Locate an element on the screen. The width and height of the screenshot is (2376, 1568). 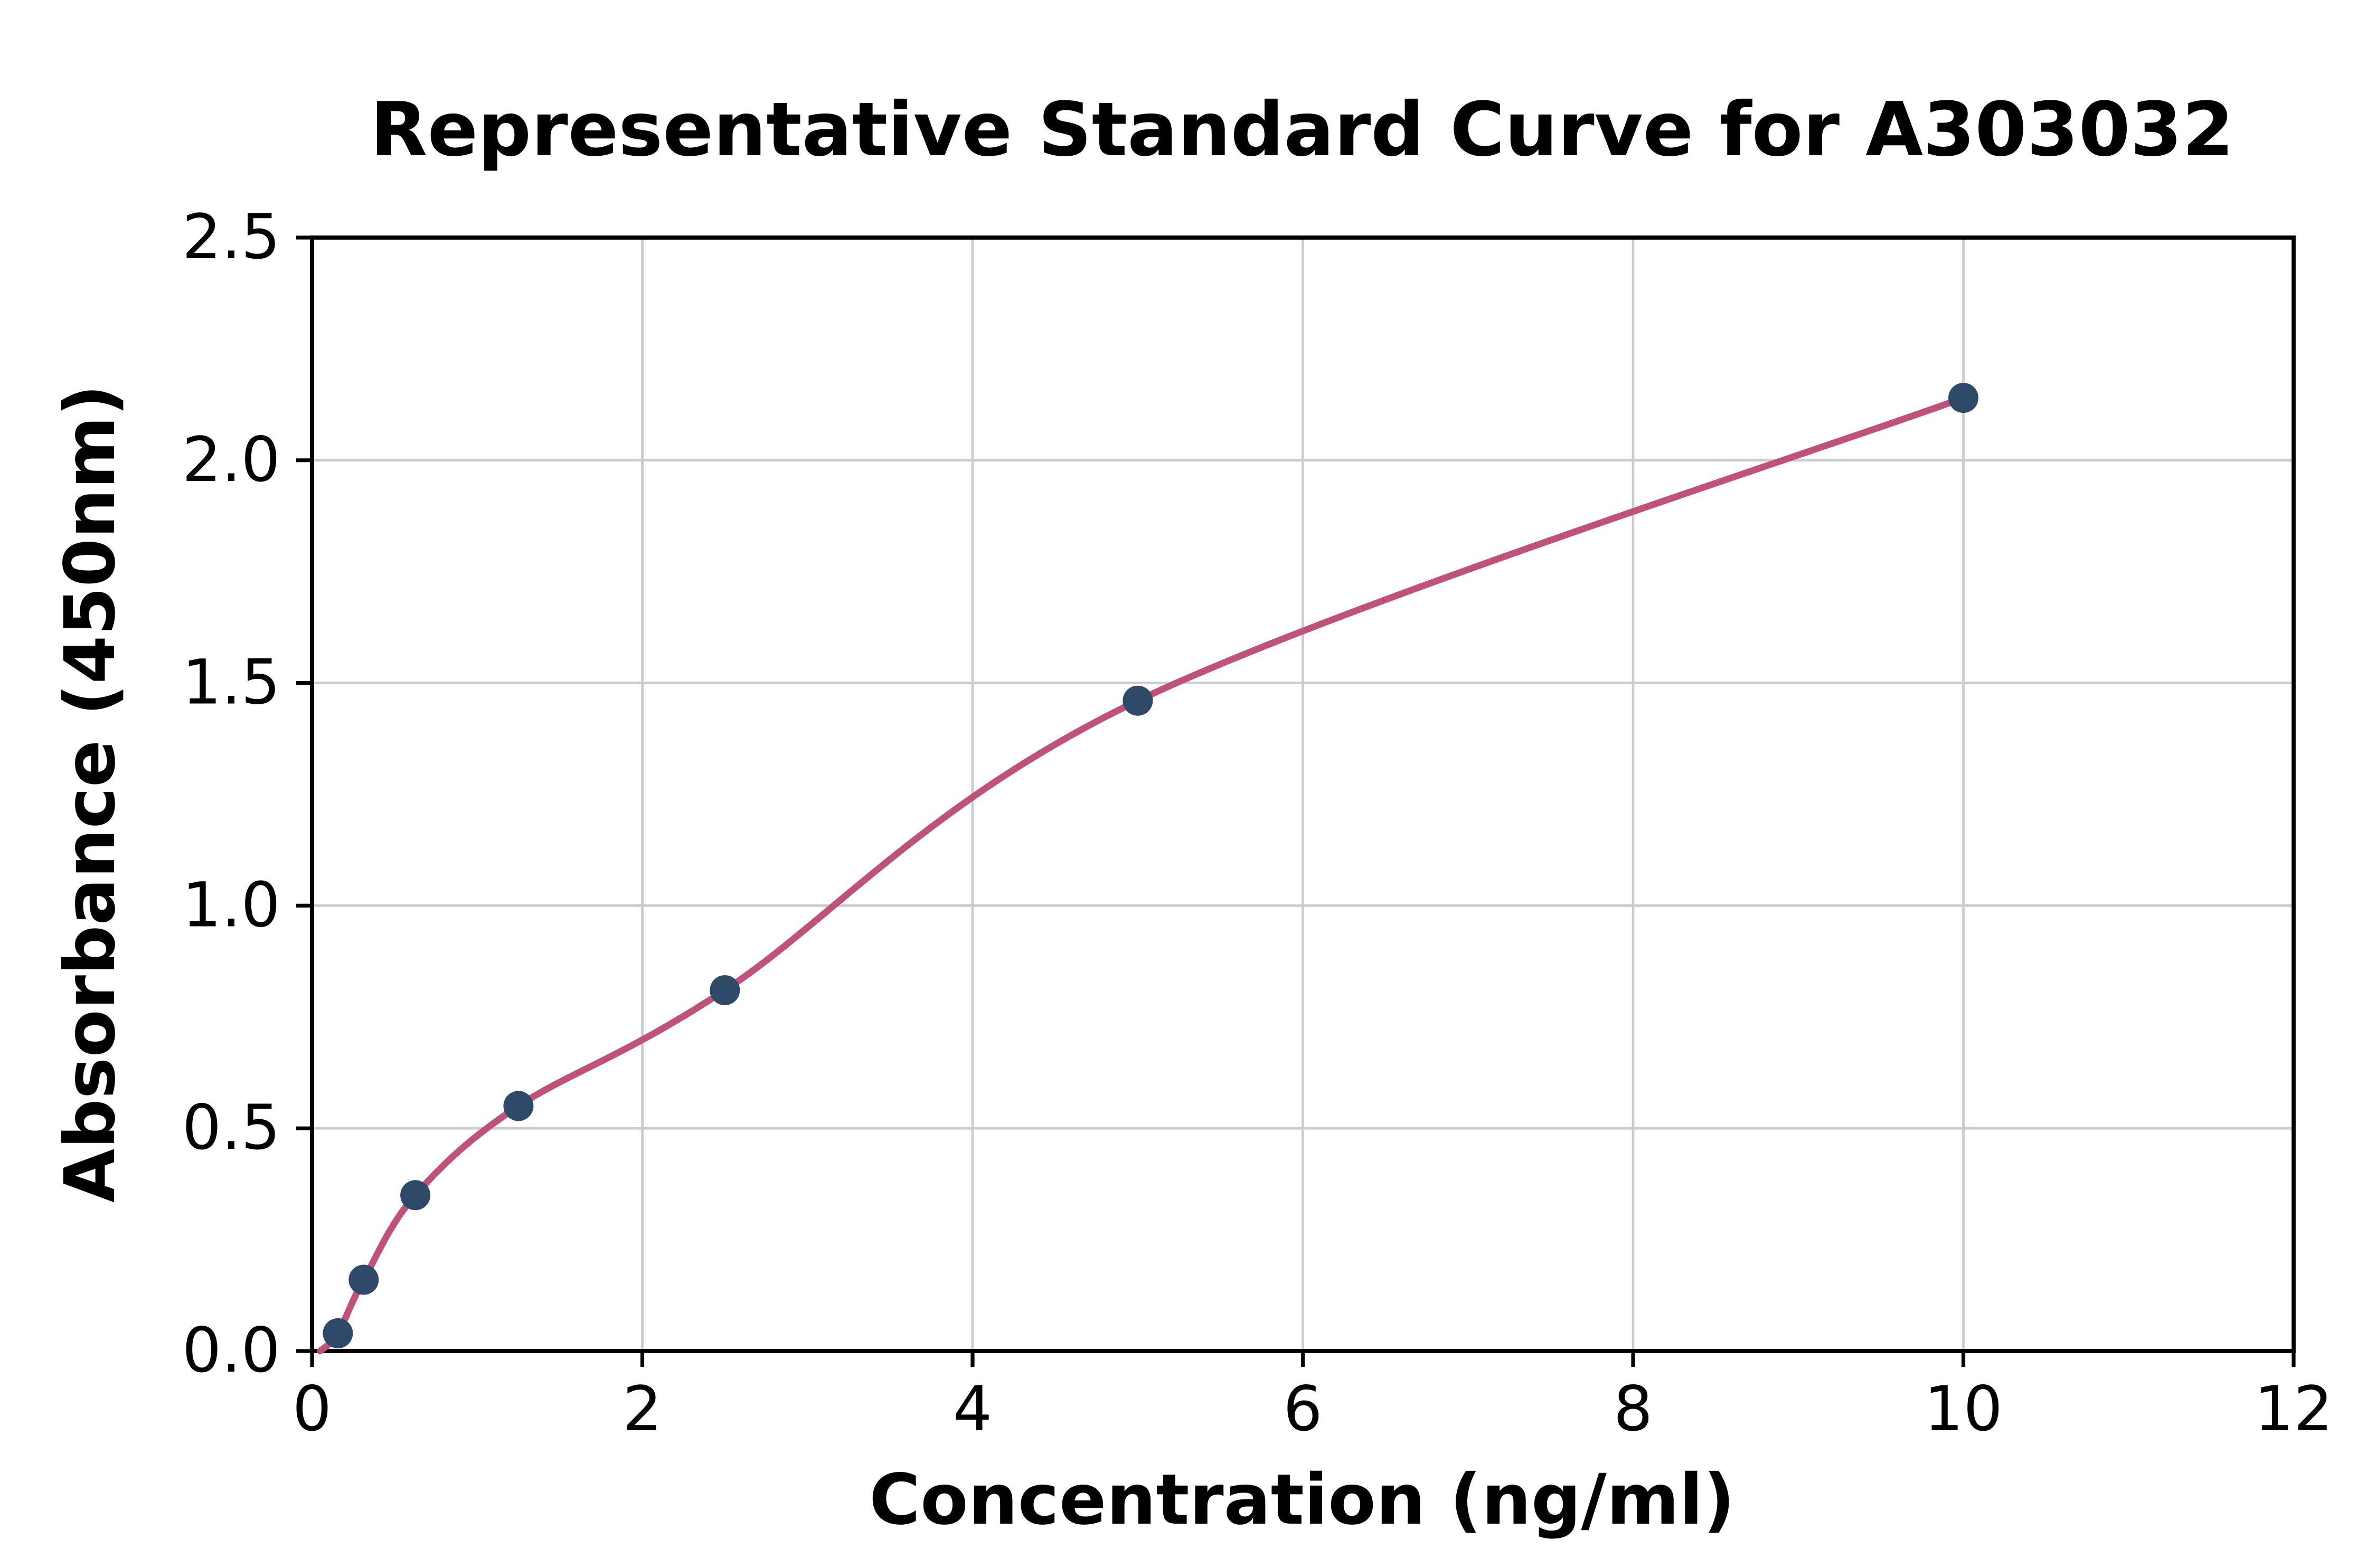
x-tick-label: 6 is located at coordinates (1302, 1409).